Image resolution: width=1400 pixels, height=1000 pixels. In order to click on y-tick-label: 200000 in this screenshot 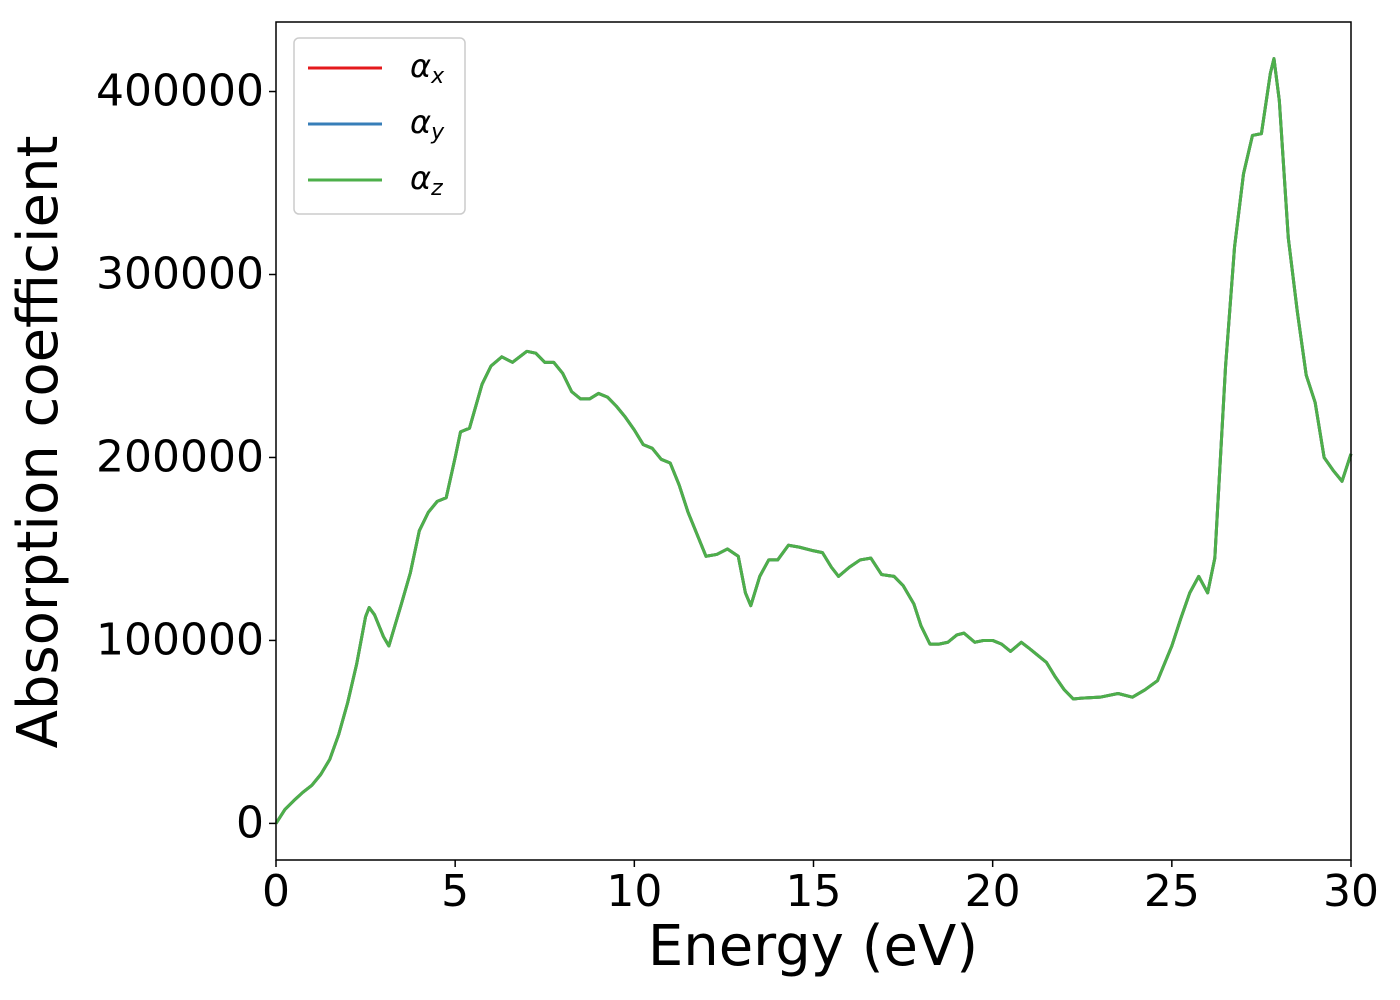, I will do `click(180, 456)`.